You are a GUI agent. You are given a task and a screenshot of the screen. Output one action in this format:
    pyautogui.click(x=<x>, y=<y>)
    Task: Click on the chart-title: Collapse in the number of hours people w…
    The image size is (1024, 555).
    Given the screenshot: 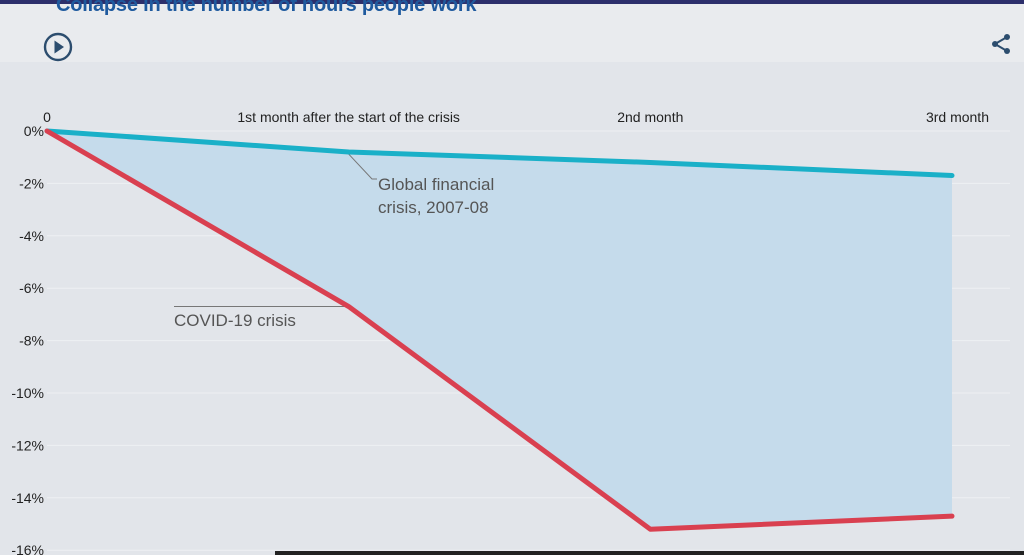 What is the action you would take?
    pyautogui.click(x=266, y=8)
    